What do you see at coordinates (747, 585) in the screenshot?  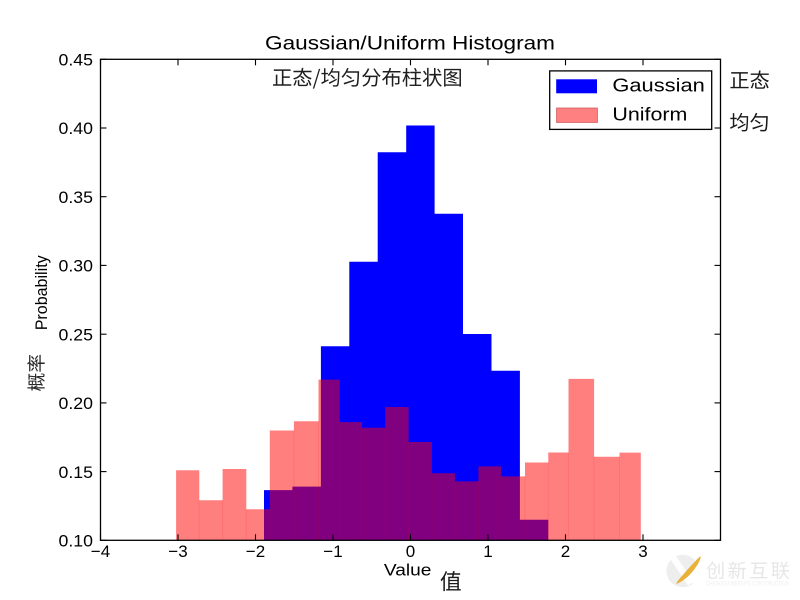 I see `svg-text: CHENGDU WEBSITE CONSTRUCTION` at bounding box center [747, 585].